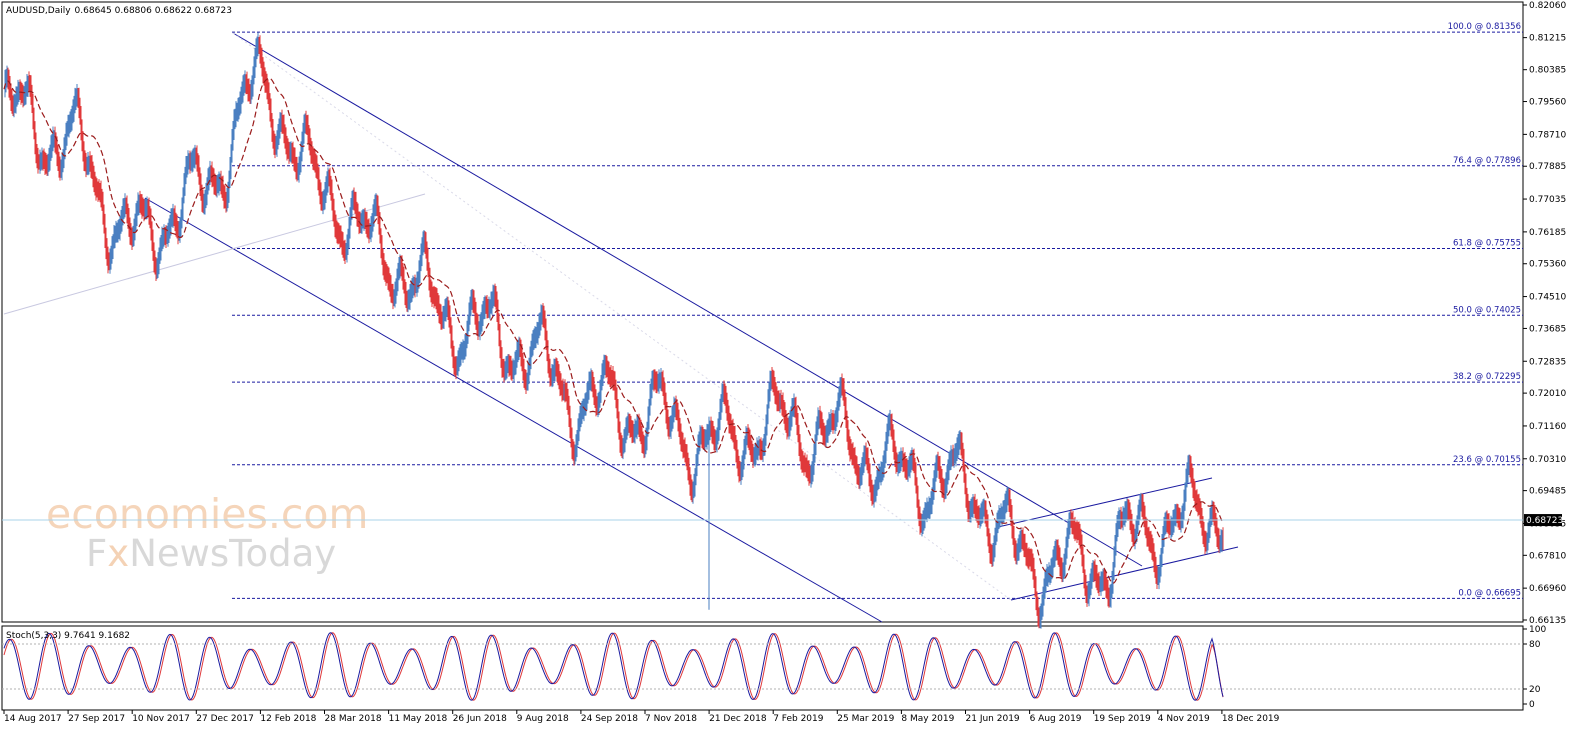  I want to click on price-tick-label: 0.67810, so click(1547, 556).